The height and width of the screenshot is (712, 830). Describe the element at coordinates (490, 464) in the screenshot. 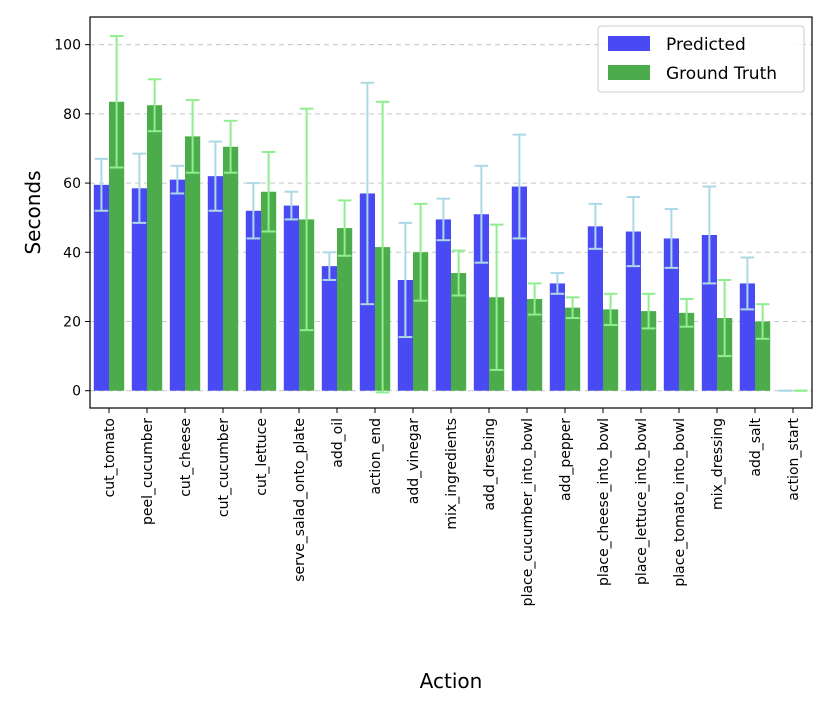

I see `x-tick-label: add_dressing` at that location.